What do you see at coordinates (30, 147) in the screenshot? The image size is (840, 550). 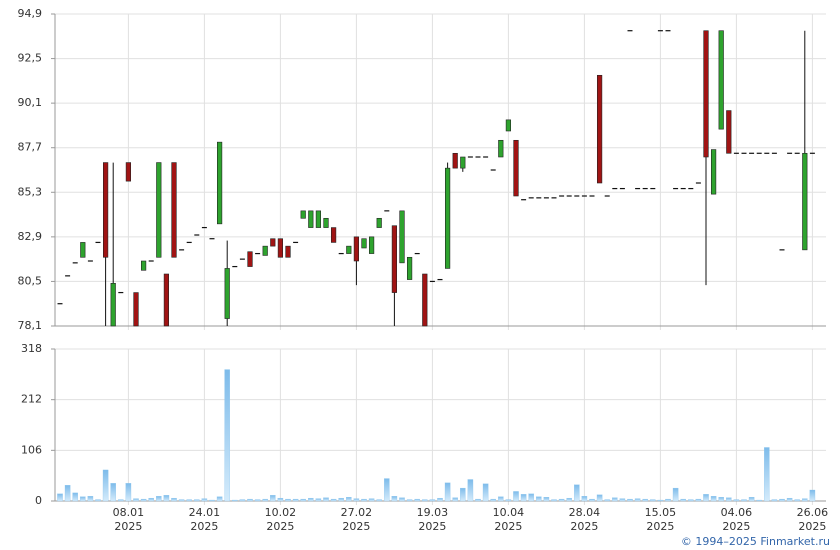 I see `y-tick-label: 87,7` at bounding box center [30, 147].